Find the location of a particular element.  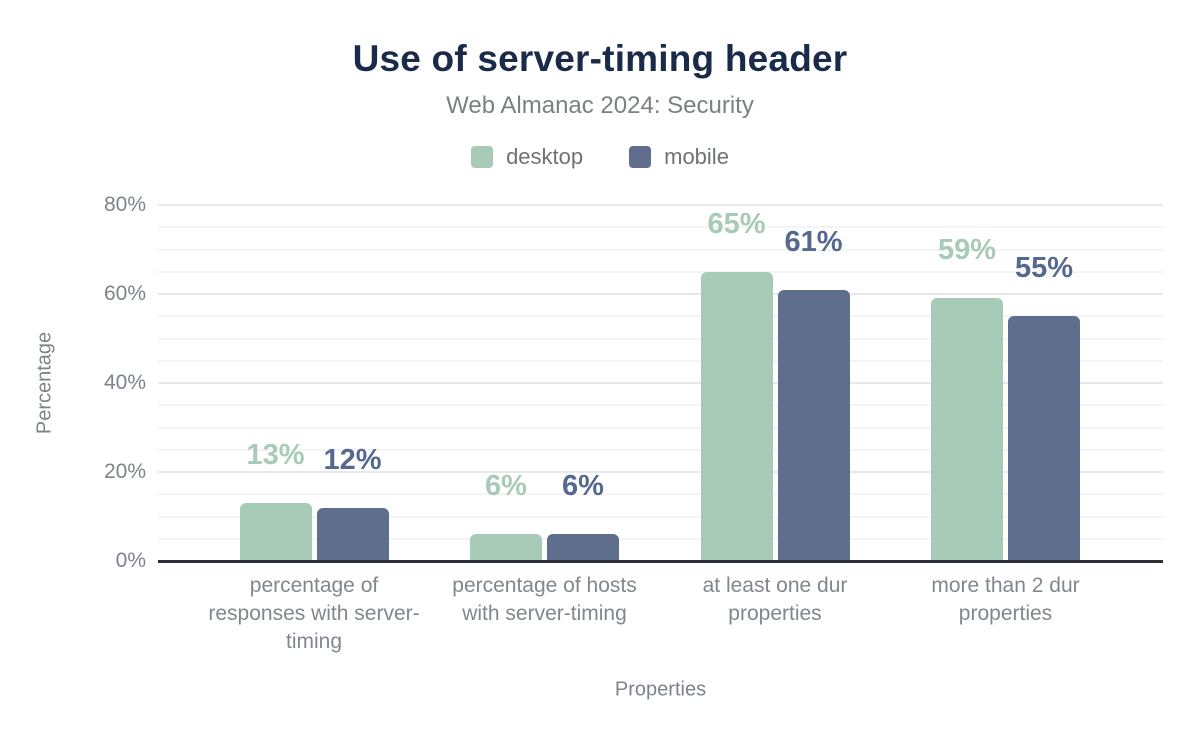

legend-item-desktop: desktop is located at coordinates (527, 157).